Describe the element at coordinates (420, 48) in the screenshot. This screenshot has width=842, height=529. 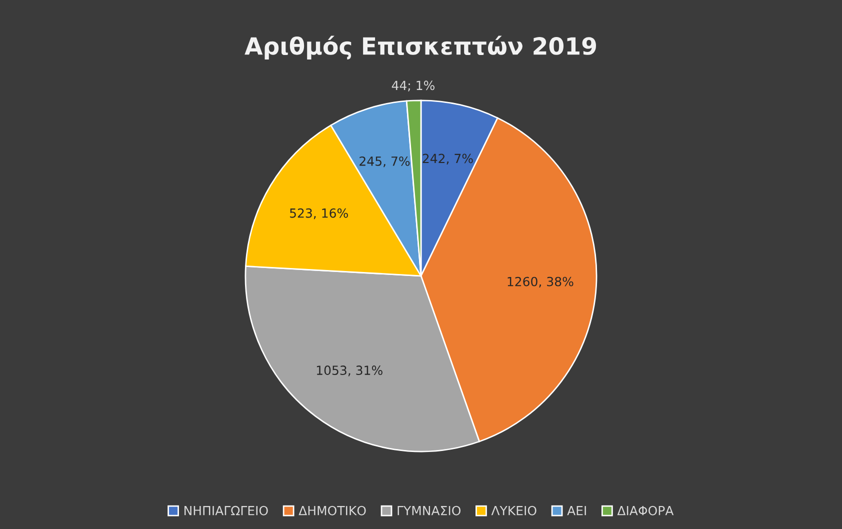
I see `chart-title: Αριθμός Επισκεπτών 2019` at that location.